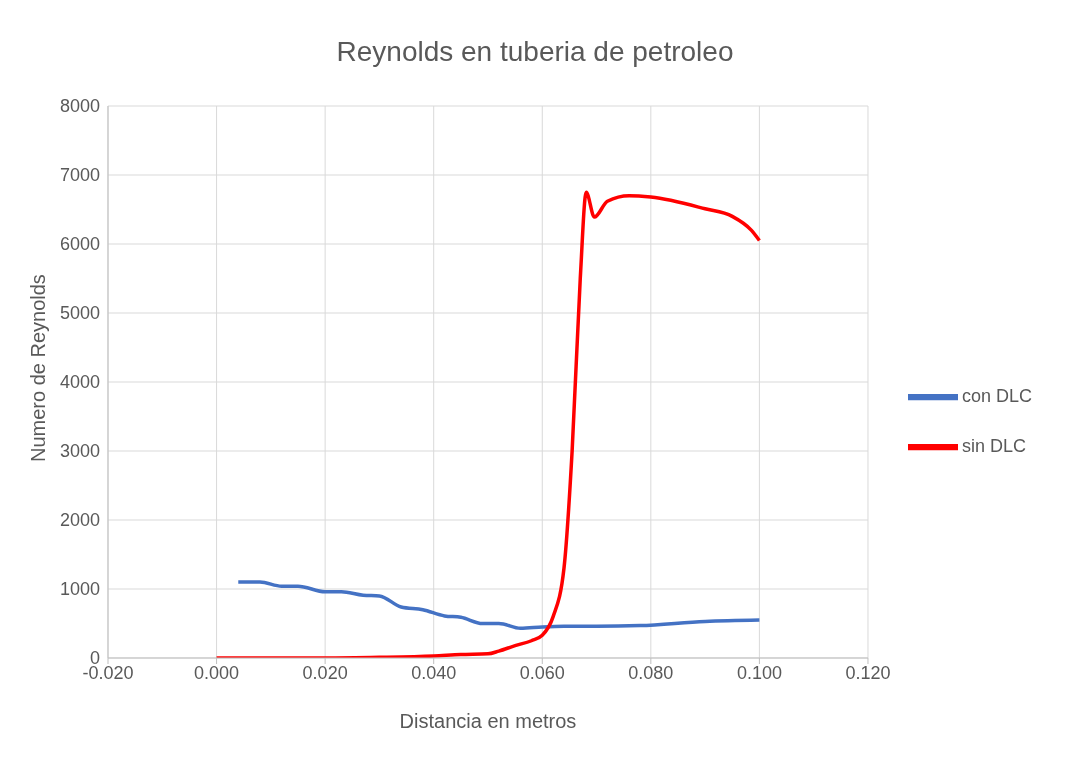 The image size is (1070, 767). What do you see at coordinates (79, 175) in the screenshot?
I see `y-tick-label: 7000` at bounding box center [79, 175].